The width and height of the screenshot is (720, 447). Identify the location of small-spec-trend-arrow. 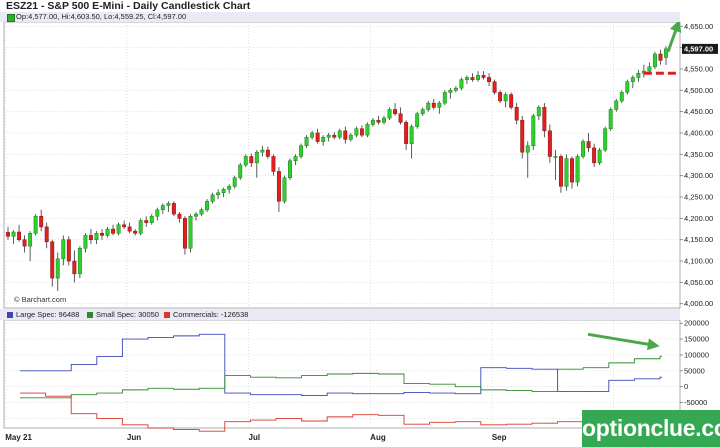
(623, 341).